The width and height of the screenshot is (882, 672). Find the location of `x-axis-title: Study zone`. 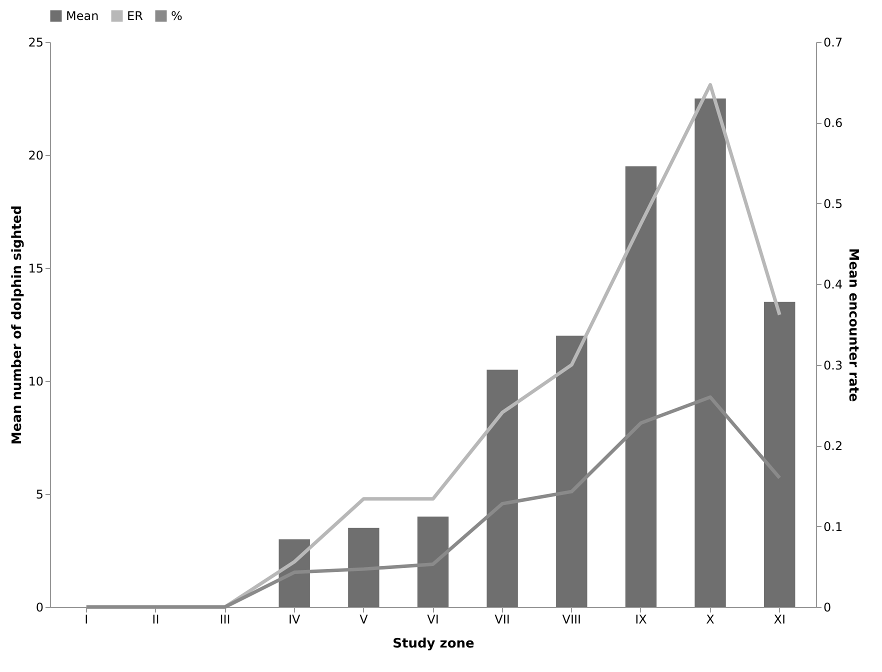

x-axis-title: Study zone is located at coordinates (433, 644).